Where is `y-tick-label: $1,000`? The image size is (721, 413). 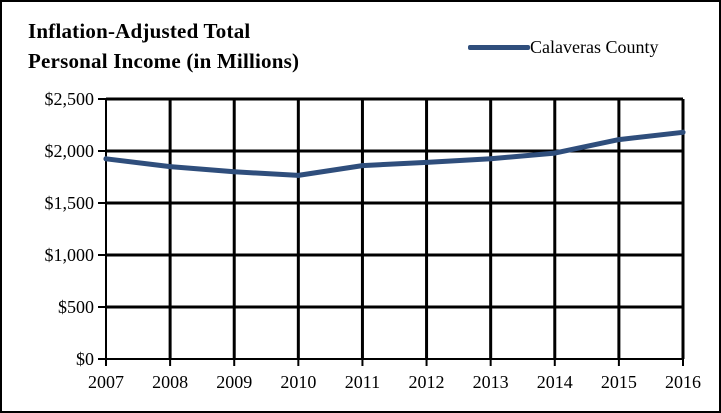 y-tick-label: $1,000 is located at coordinates (70, 255).